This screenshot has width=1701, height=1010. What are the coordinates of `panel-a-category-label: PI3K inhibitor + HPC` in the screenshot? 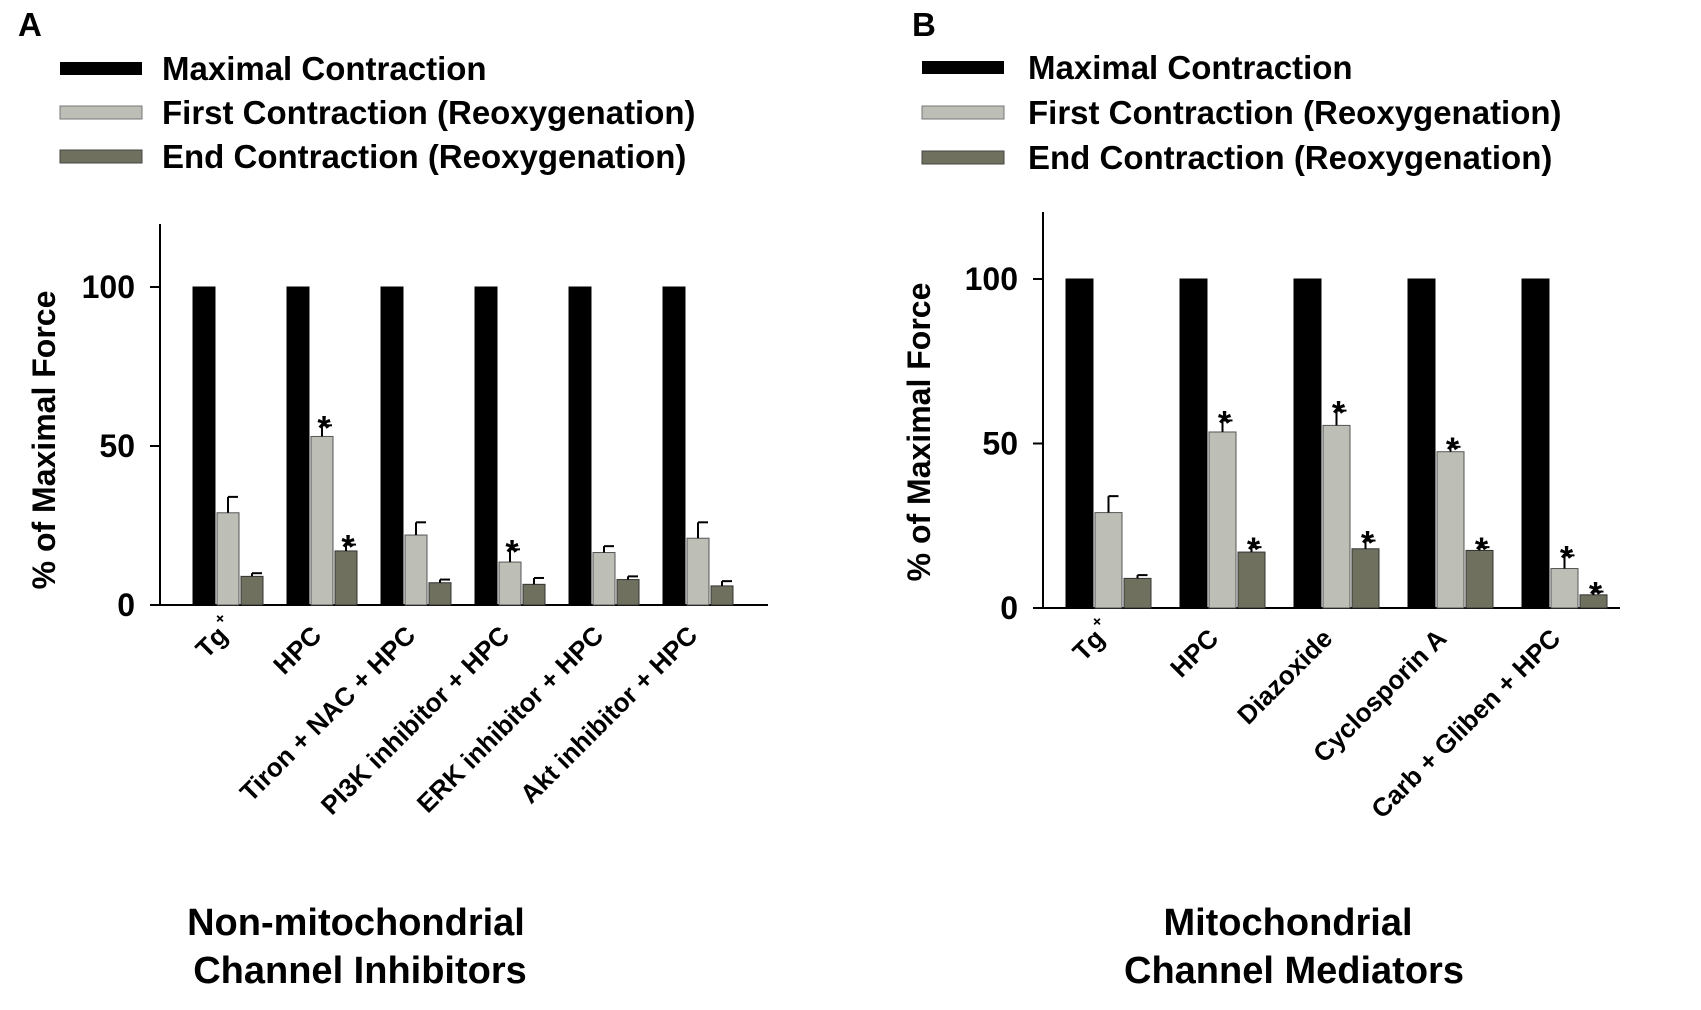 It's located at (415, 720).